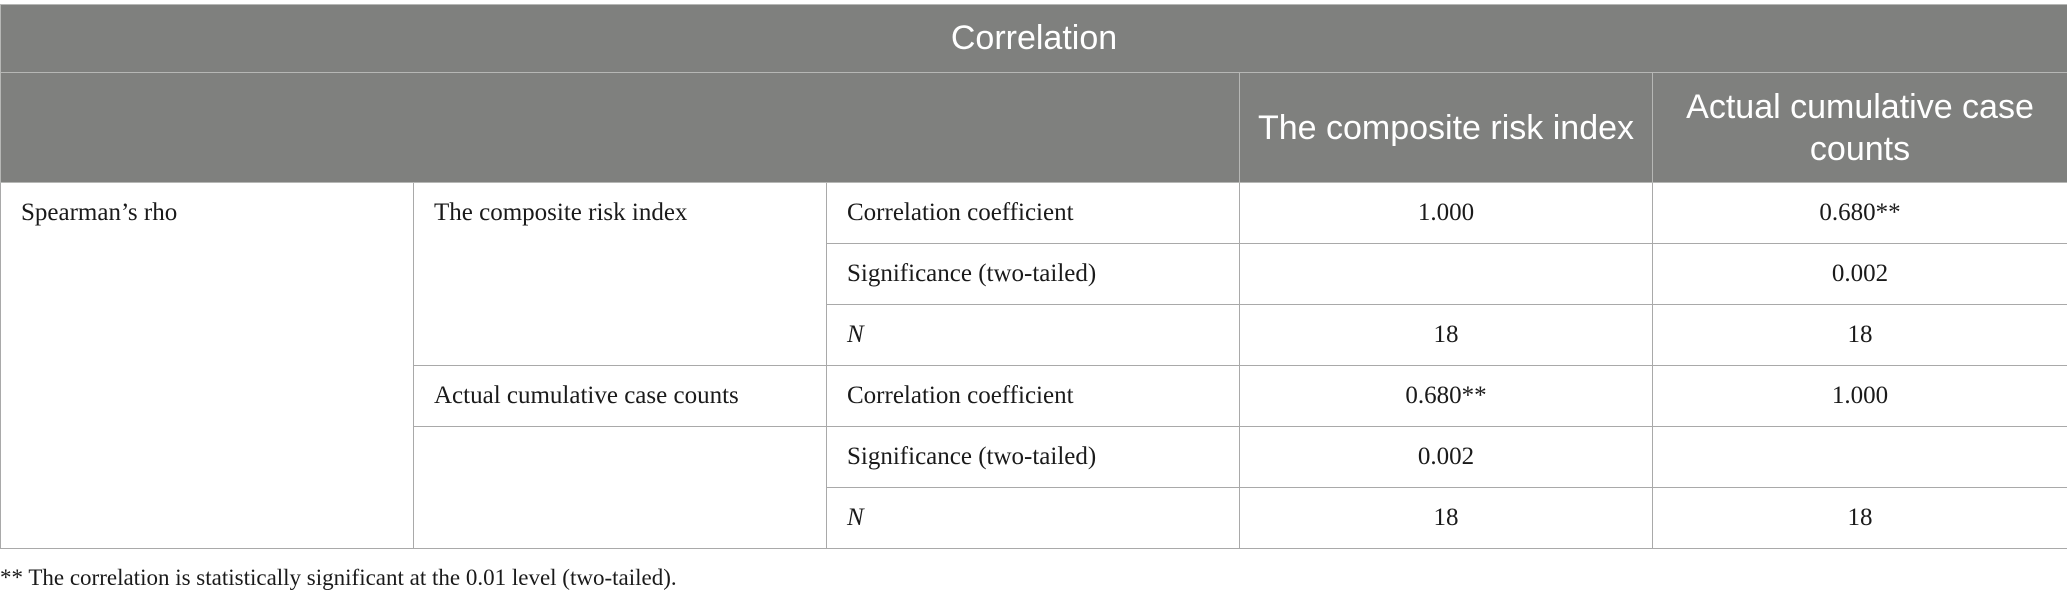  What do you see at coordinates (620, 396) in the screenshot?
I see `variable-cell: Actual cumulative case counts` at bounding box center [620, 396].